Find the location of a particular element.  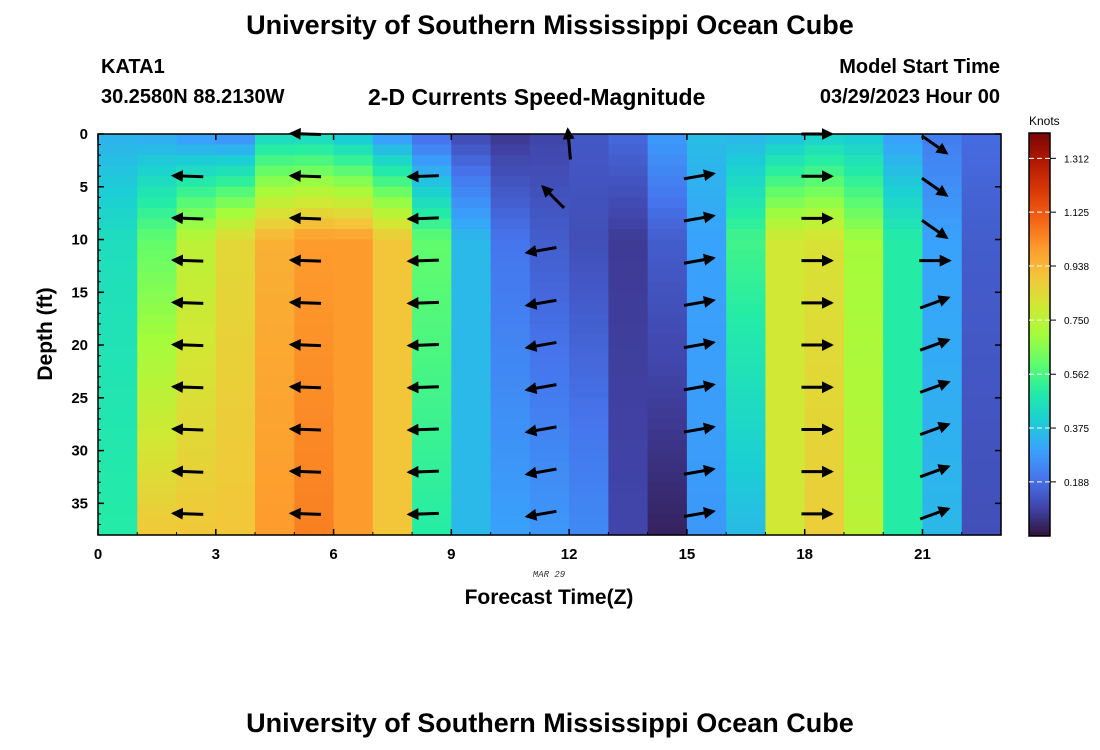

x-tick-label: 0 is located at coordinates (98, 554).